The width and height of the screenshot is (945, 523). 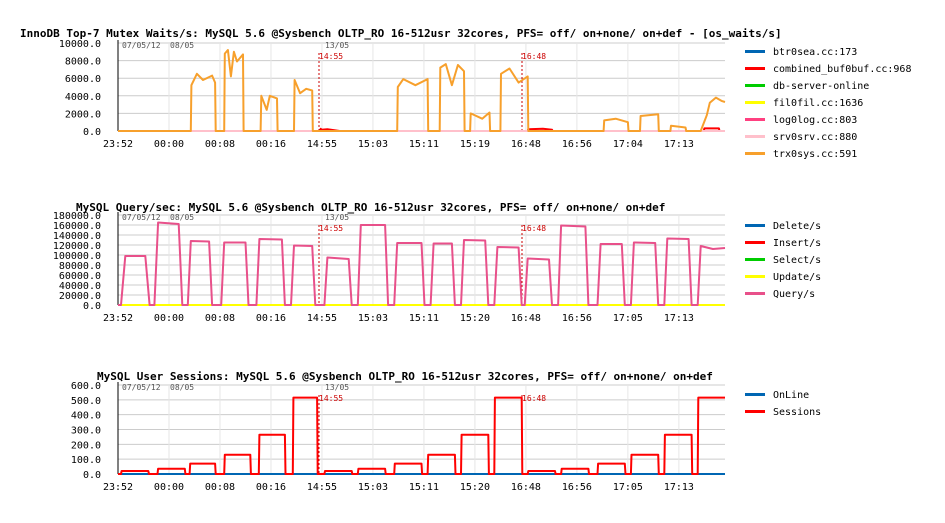 What do you see at coordinates (80, 296) in the screenshot?
I see `y-tick-label: 20000.0` at bounding box center [80, 296].